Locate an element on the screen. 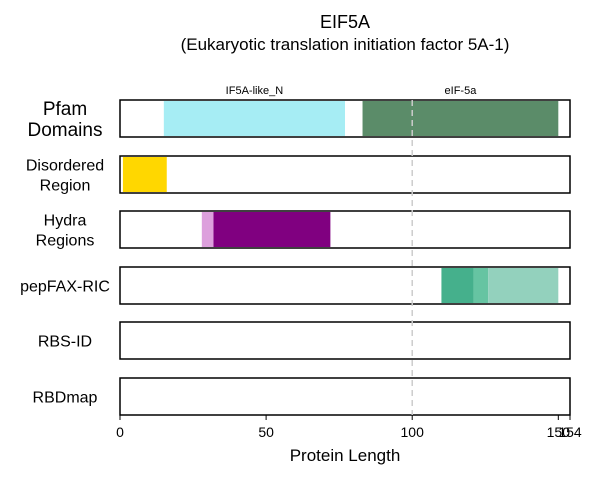  row-label: Disordered is located at coordinates (65, 165).